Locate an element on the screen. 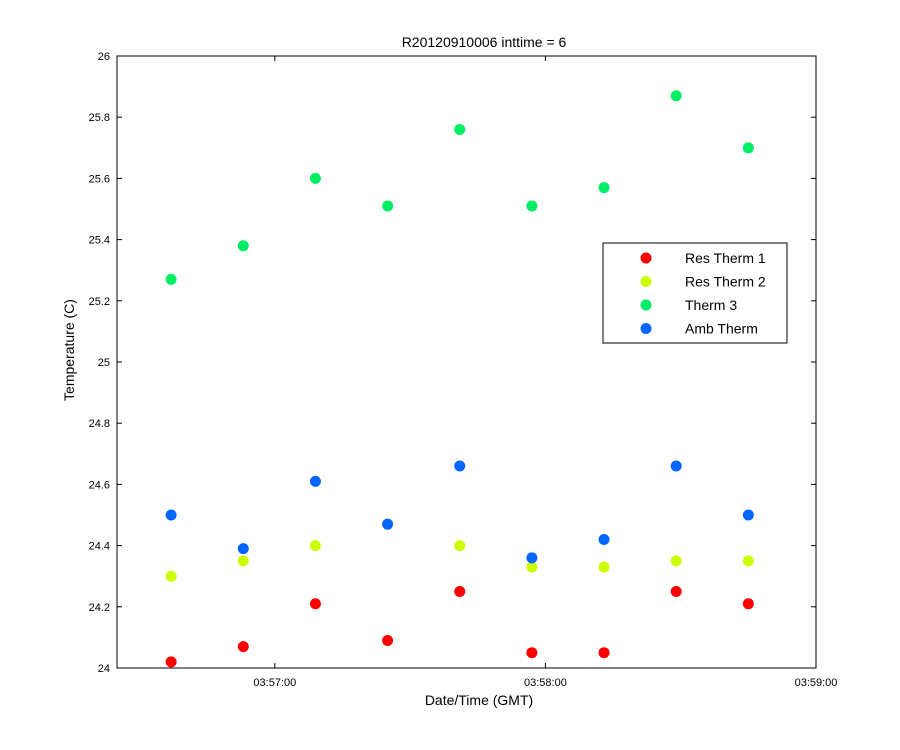 This screenshot has width=900, height=750. x-tick-label: 03:58:00 is located at coordinates (545, 683).